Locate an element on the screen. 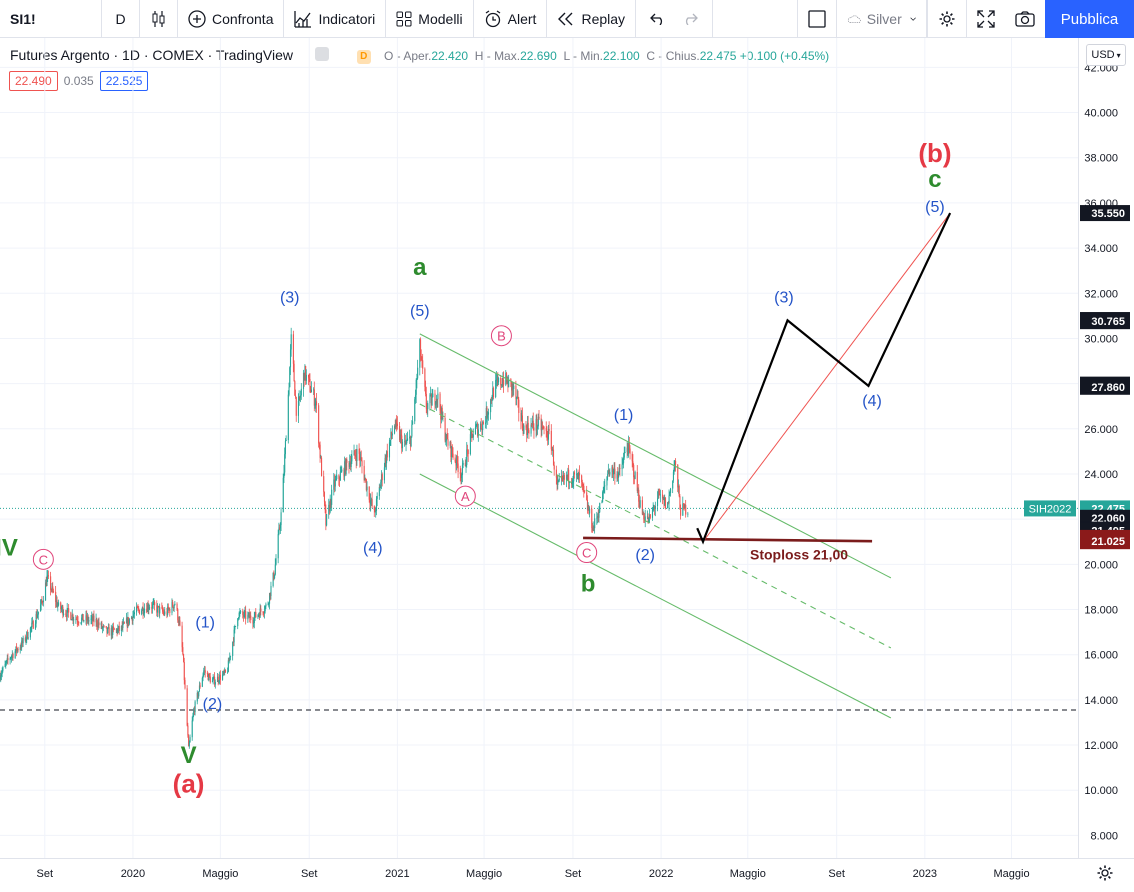  currency-dropdown: USD ▾ is located at coordinates (1106, 55).